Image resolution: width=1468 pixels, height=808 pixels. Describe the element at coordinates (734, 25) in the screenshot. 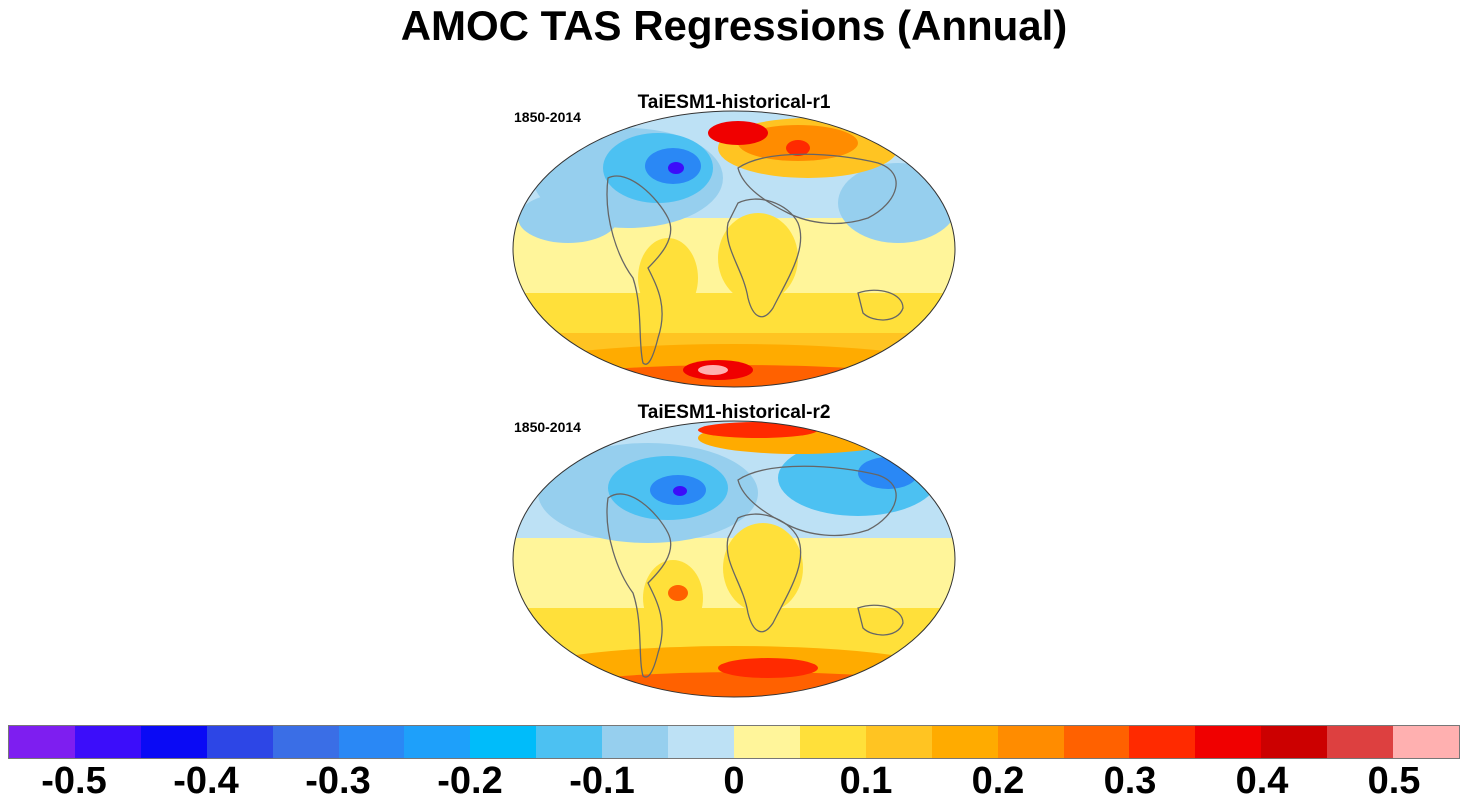

I see `figure-title: AMOC TAS Regressions (Annual)` at that location.